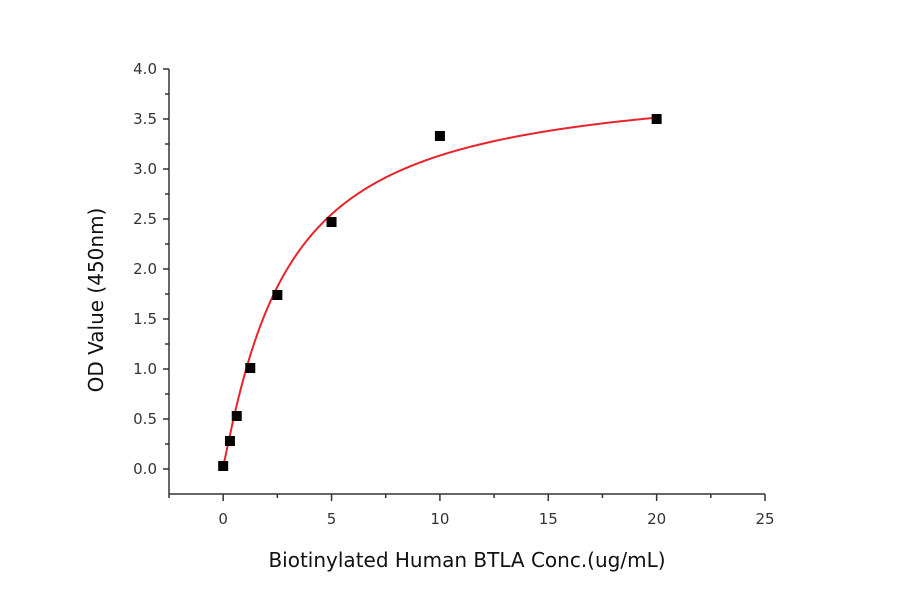  Describe the element at coordinates (145, 269) in the screenshot. I see `y-tick-label: 2.0` at that location.